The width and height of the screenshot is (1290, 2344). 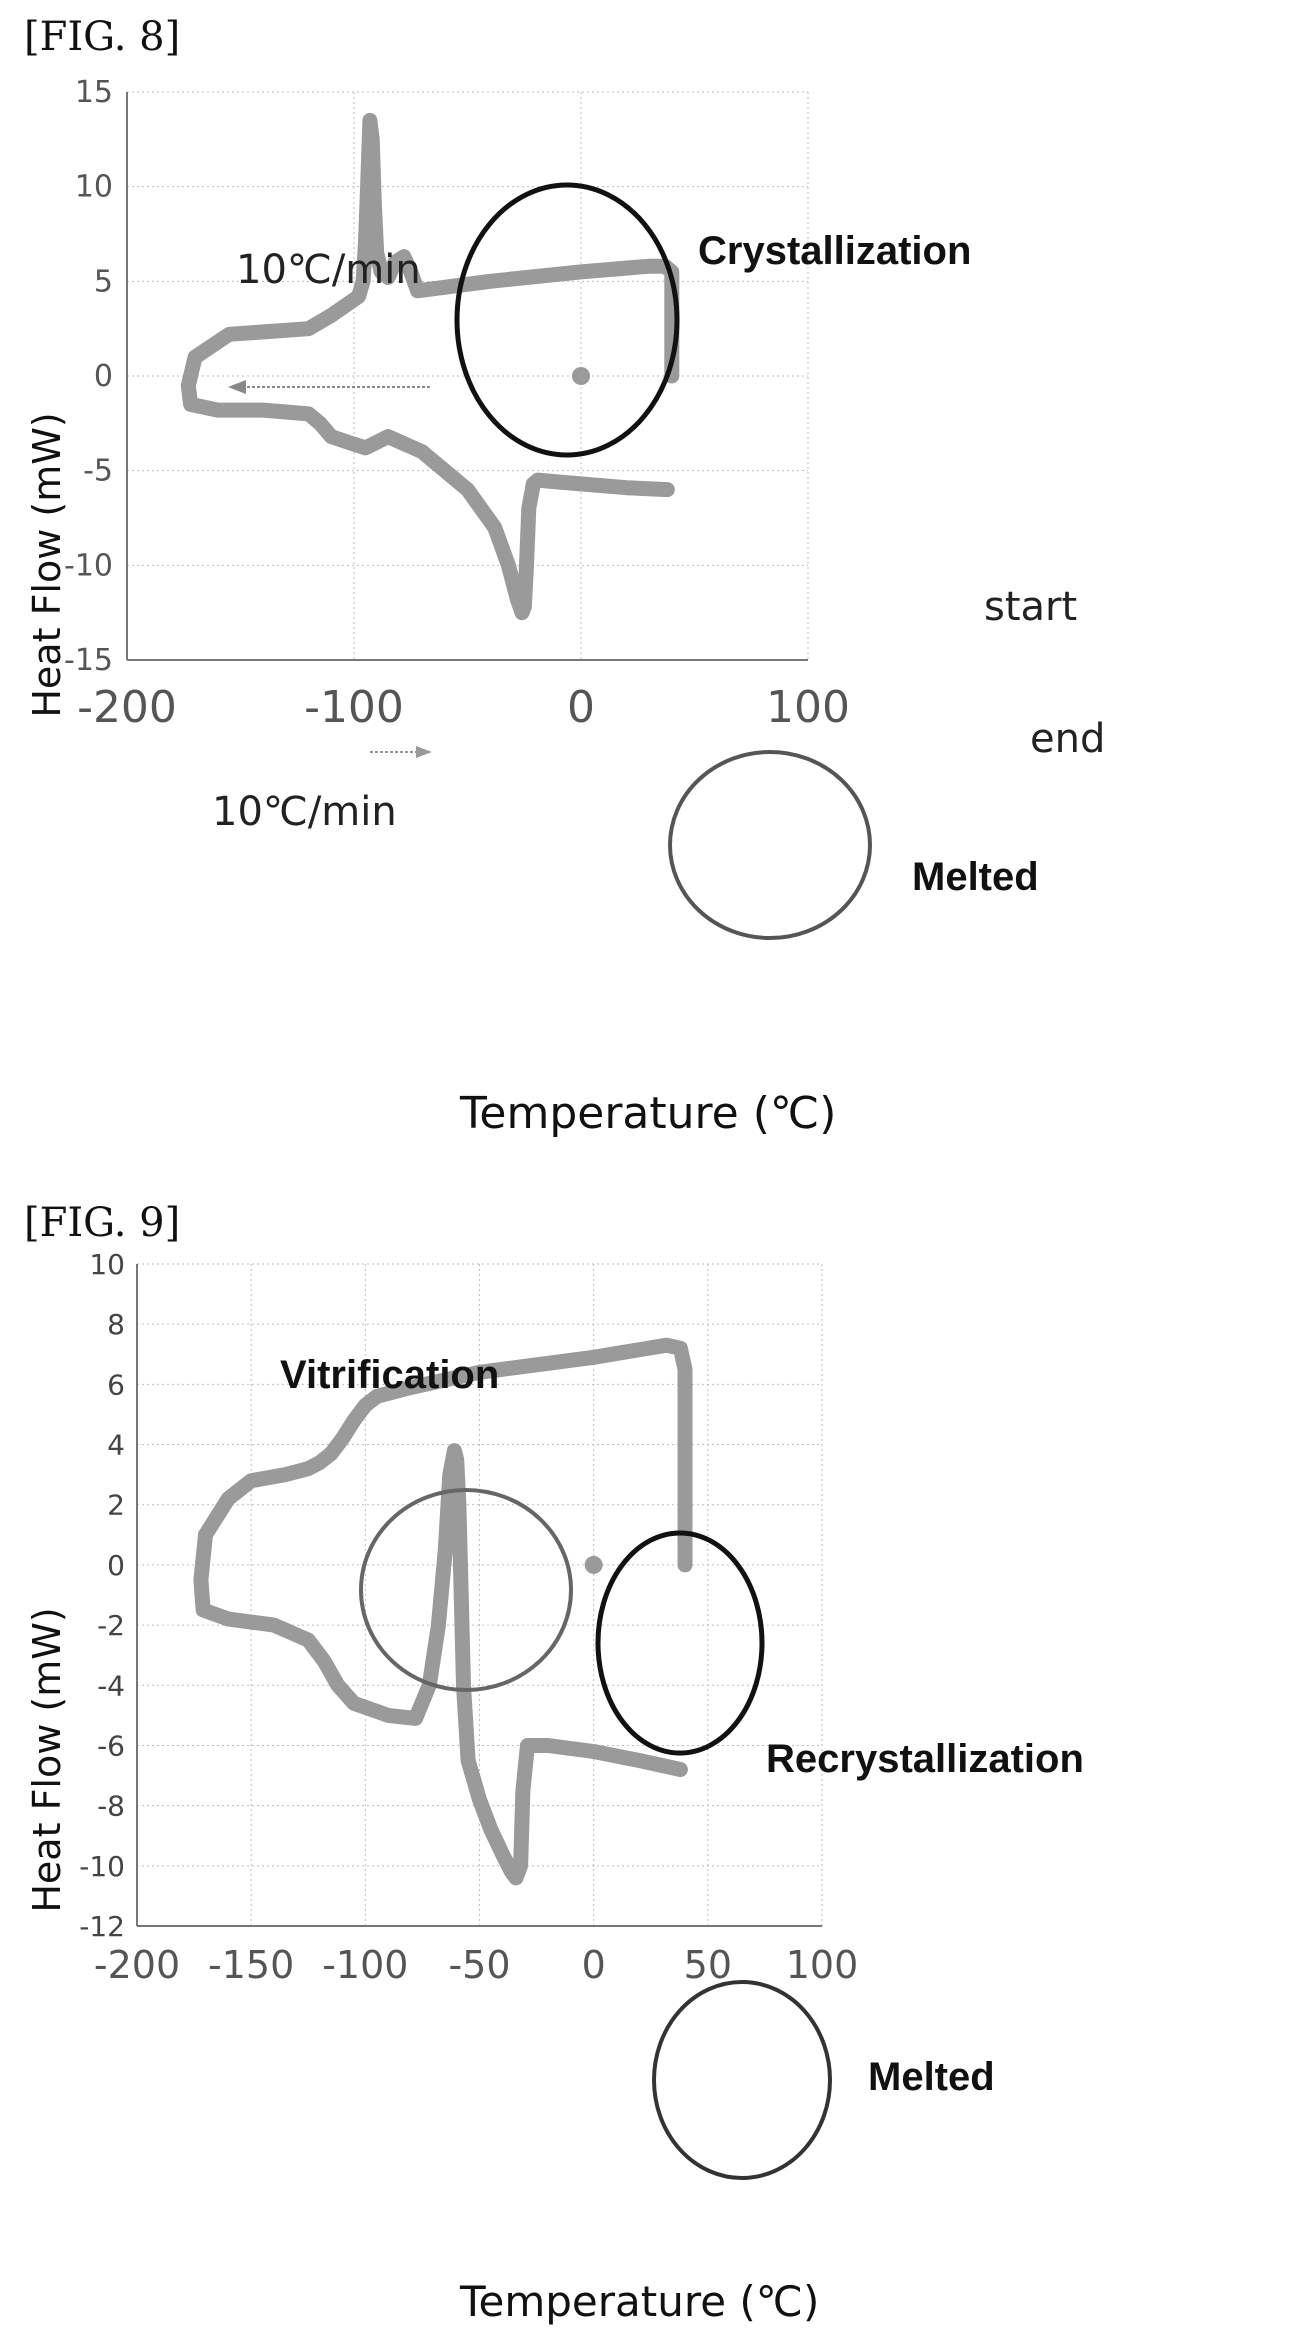 What do you see at coordinates (47, 564) in the screenshot?
I see `fig8-y-axis-label: Heat Flow (mW)` at bounding box center [47, 564].